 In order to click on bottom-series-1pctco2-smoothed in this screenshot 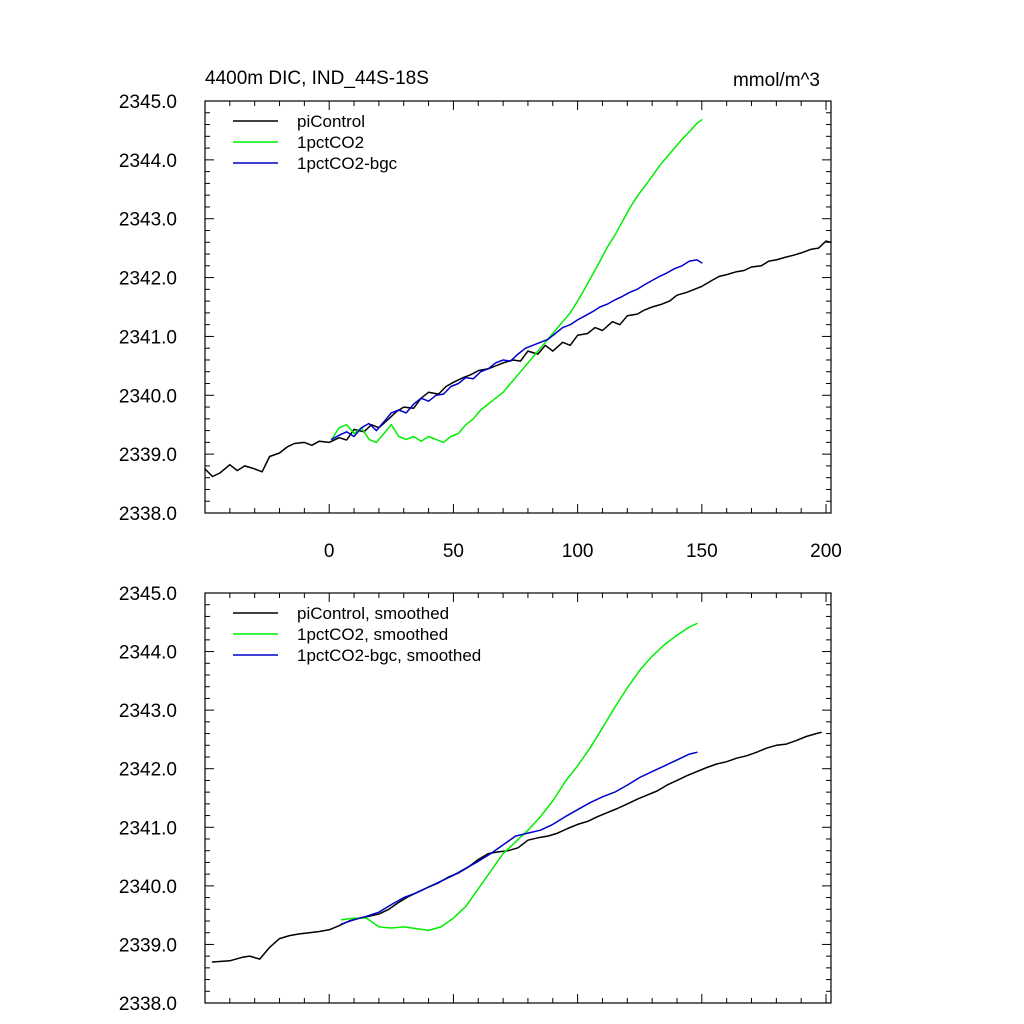, I will do `click(519, 777)`.